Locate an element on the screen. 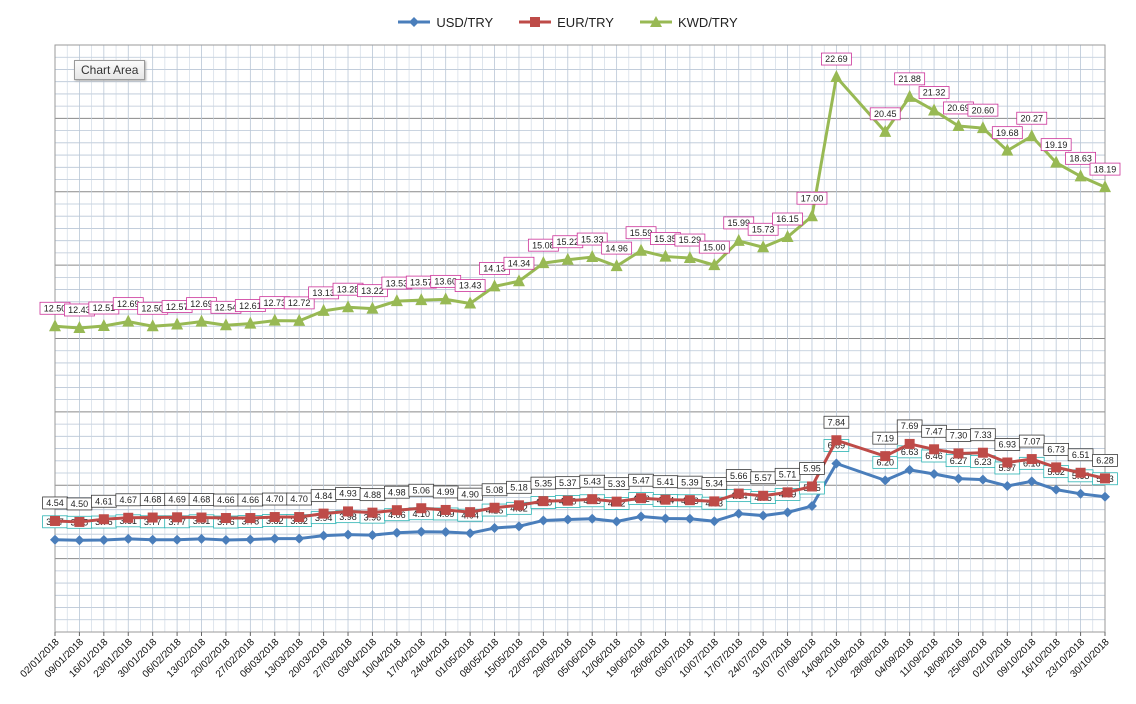 The width and height of the screenshot is (1136, 704). legend-item-kwd: KWD/TRY is located at coordinates (688, 22).